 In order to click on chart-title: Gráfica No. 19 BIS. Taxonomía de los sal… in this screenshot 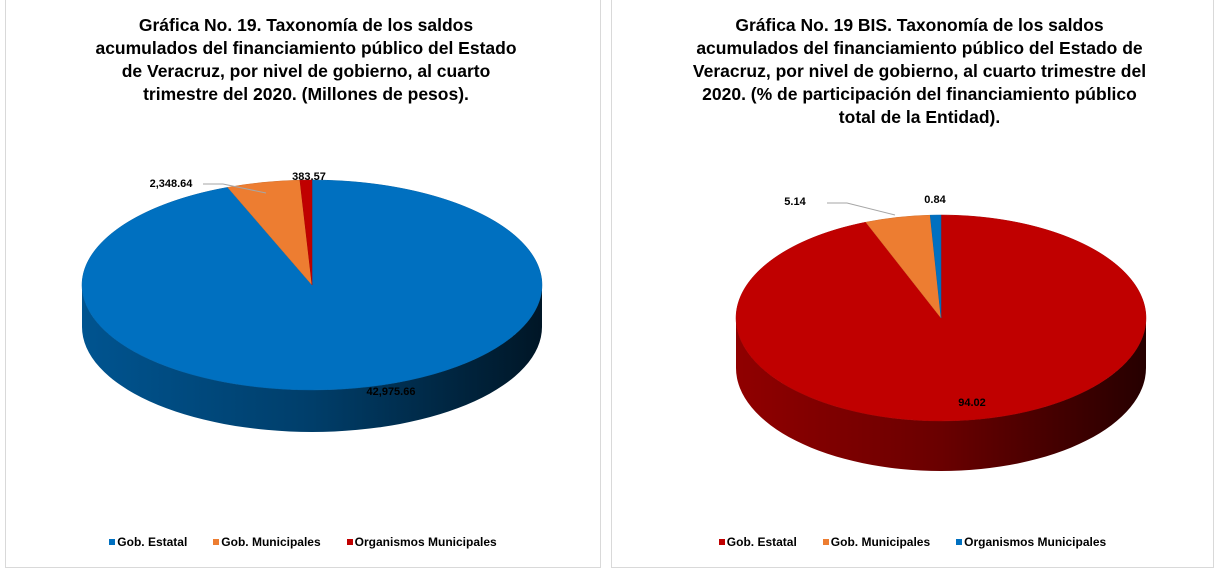, I will do `click(919, 71)`.